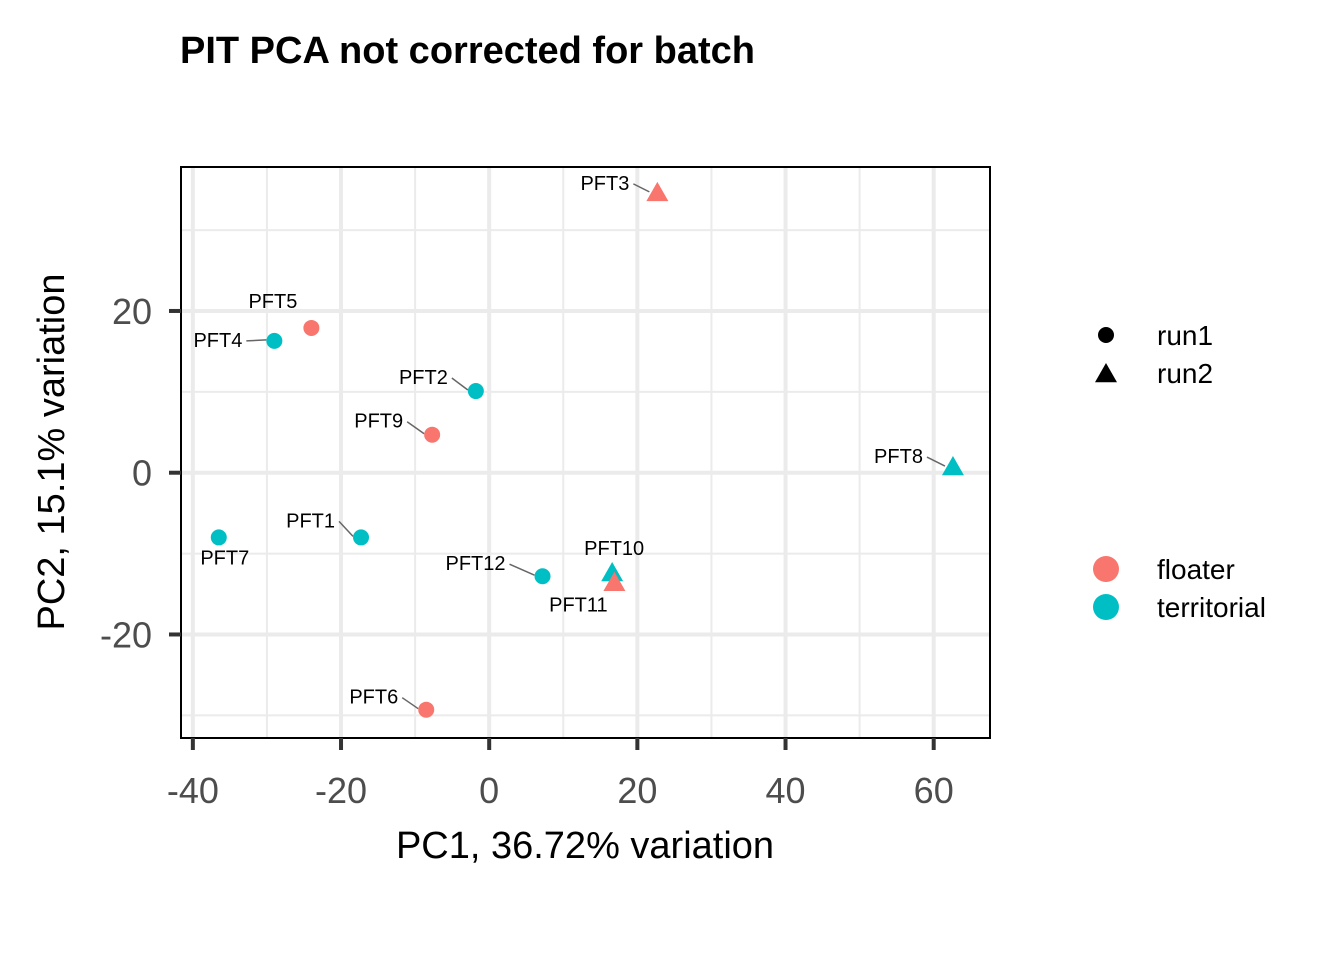 The image size is (1344, 960). Describe the element at coordinates (373, 698) in the screenshot. I see `label-pft6: PFT6` at that location.